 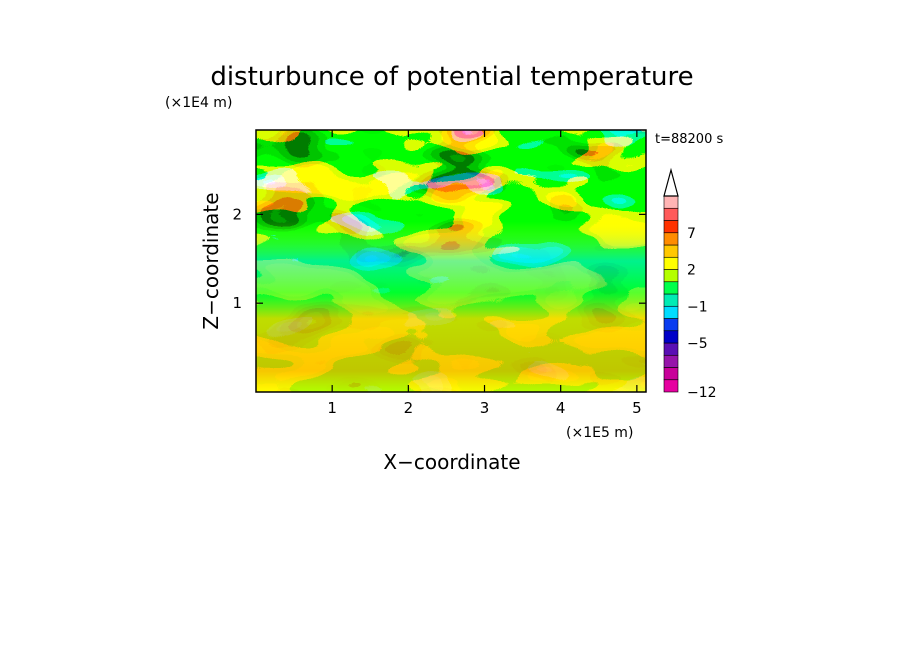 What do you see at coordinates (691, 234) in the screenshot?
I see `colorbar-label-0: 7` at bounding box center [691, 234].